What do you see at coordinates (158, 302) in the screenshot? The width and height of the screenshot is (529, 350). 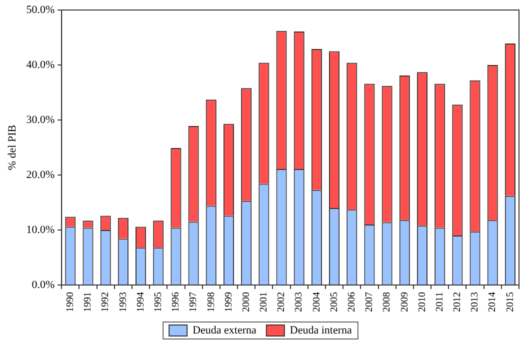 I see `x-tick-label: 1995` at bounding box center [158, 302].